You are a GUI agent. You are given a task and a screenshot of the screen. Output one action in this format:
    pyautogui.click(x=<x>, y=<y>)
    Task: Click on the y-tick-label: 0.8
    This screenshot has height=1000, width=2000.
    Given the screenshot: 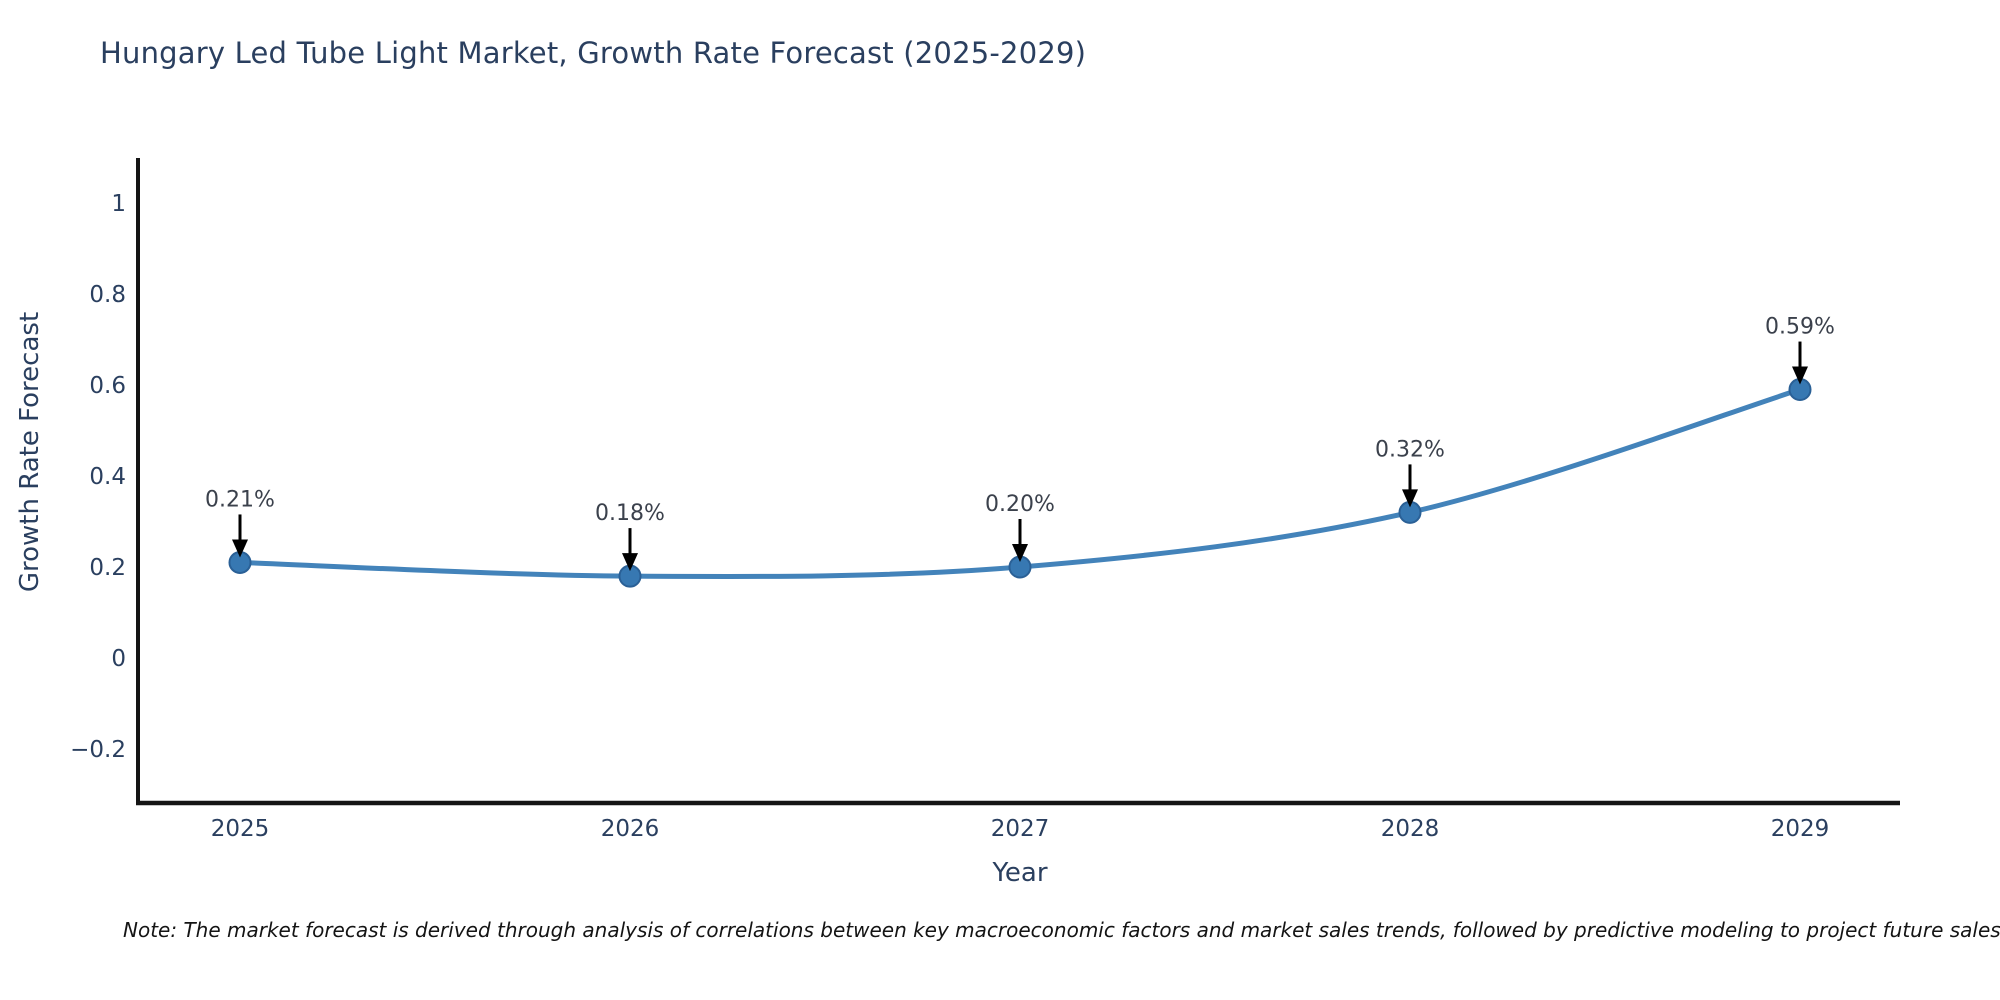 What is the action you would take?
    pyautogui.click(x=107, y=295)
    